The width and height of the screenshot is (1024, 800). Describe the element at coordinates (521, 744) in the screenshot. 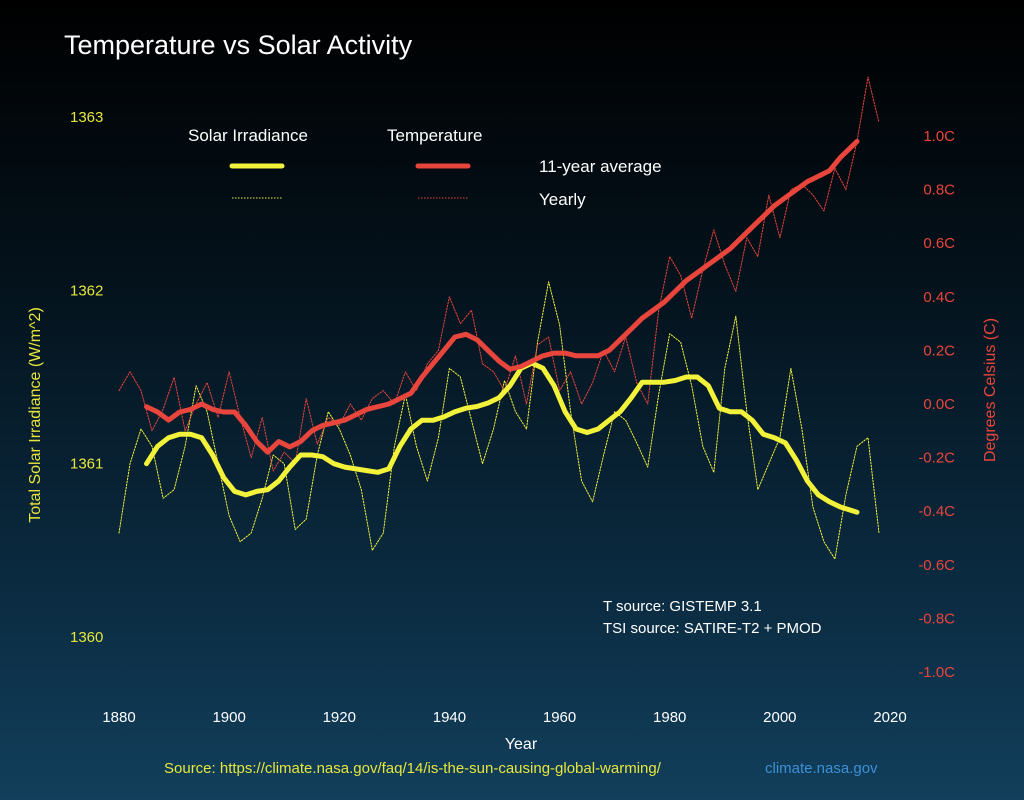

I see `x-axis-label: Year` at that location.